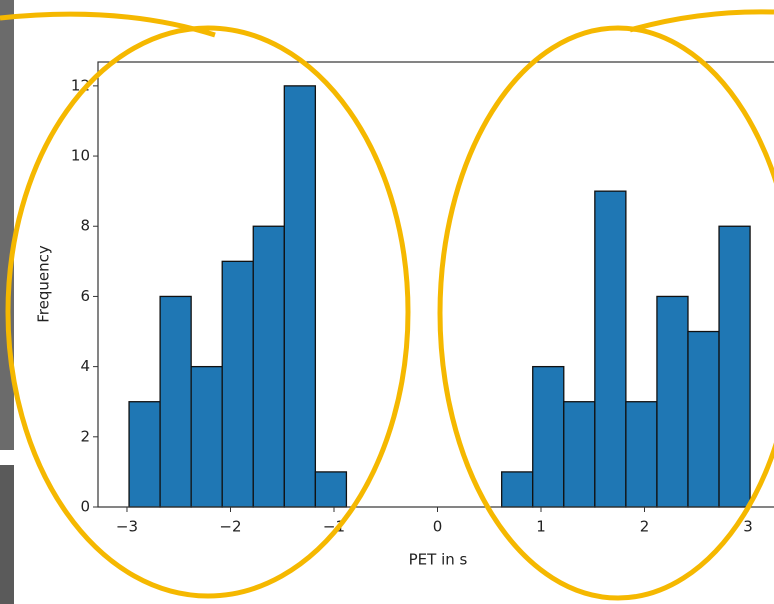  What do you see at coordinates (7, 534) in the screenshot?
I see `background-photo` at bounding box center [7, 534].